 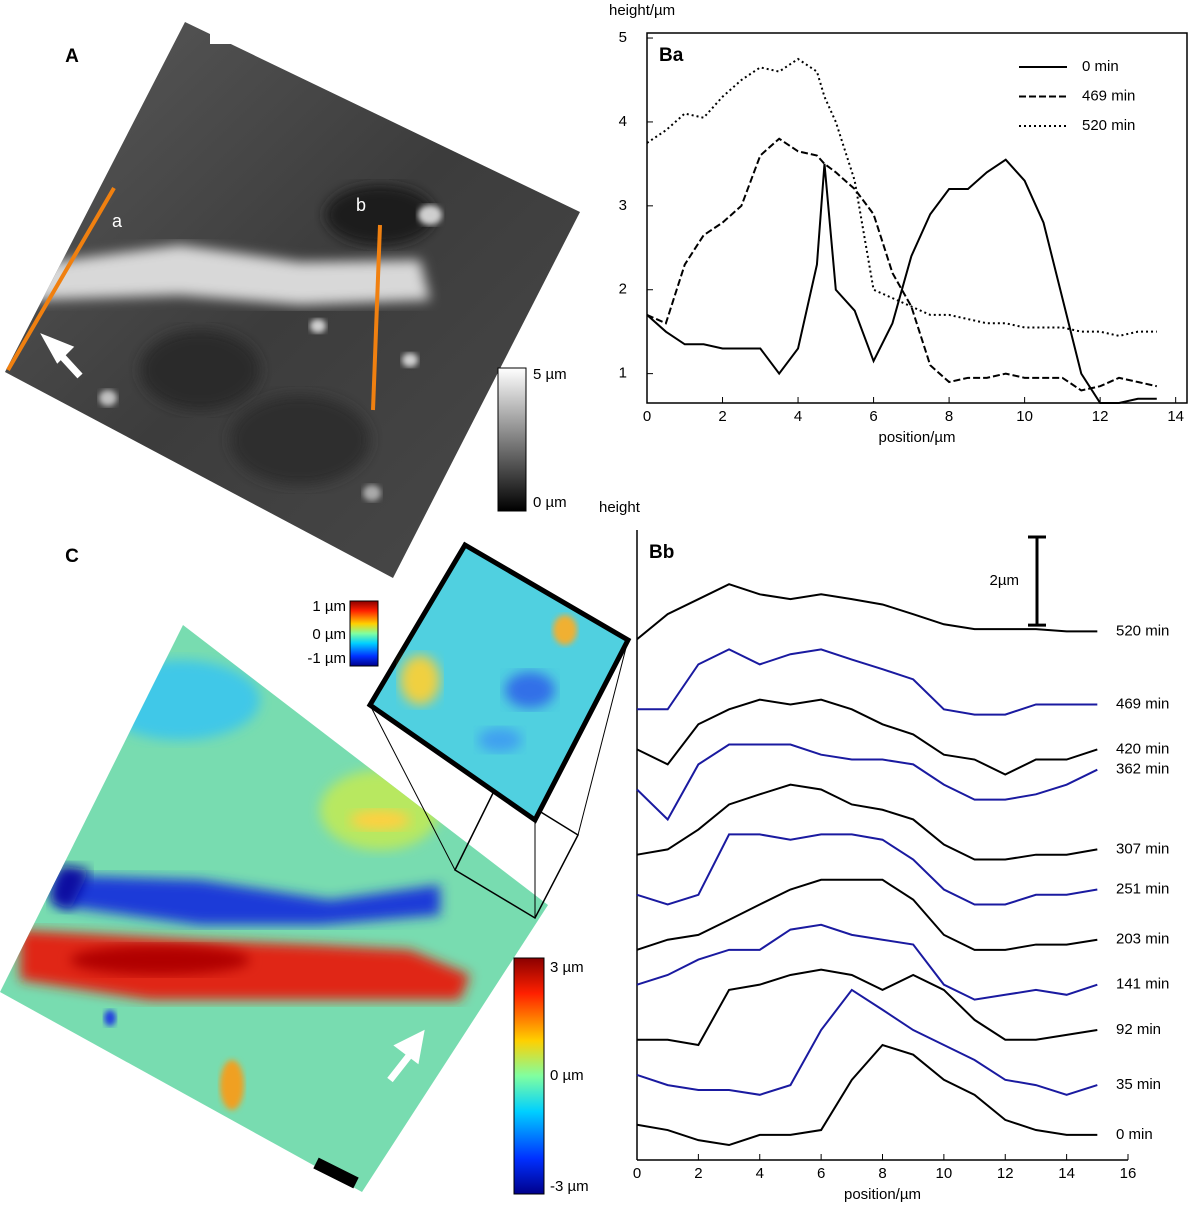 What do you see at coordinates (642, 10) in the screenshot?
I see `y-axis-label: height/µm` at bounding box center [642, 10].